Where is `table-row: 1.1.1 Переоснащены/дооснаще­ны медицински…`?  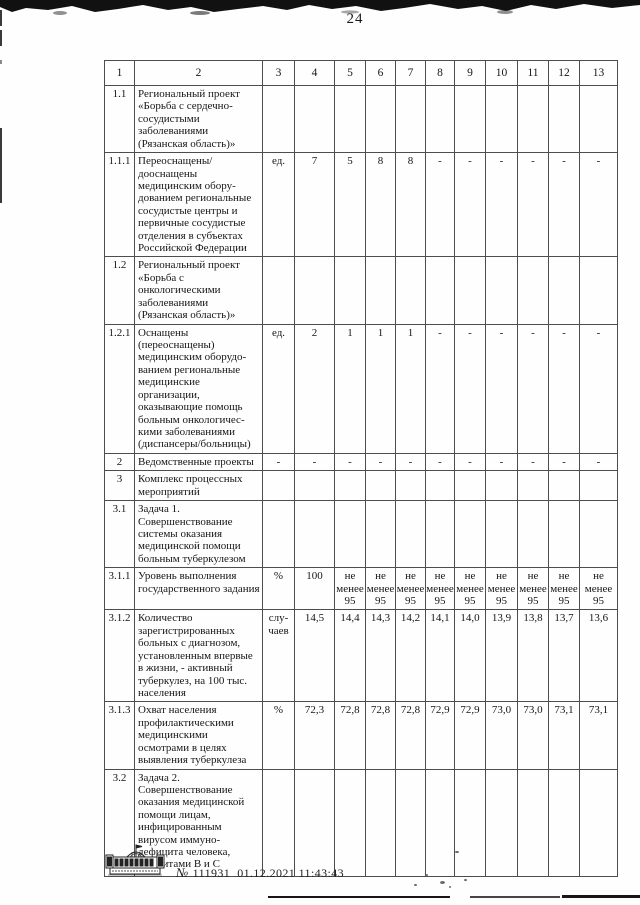 table-row: 1.1.1 Переоснащены/дооснаще­ны медицински… is located at coordinates (361, 205).